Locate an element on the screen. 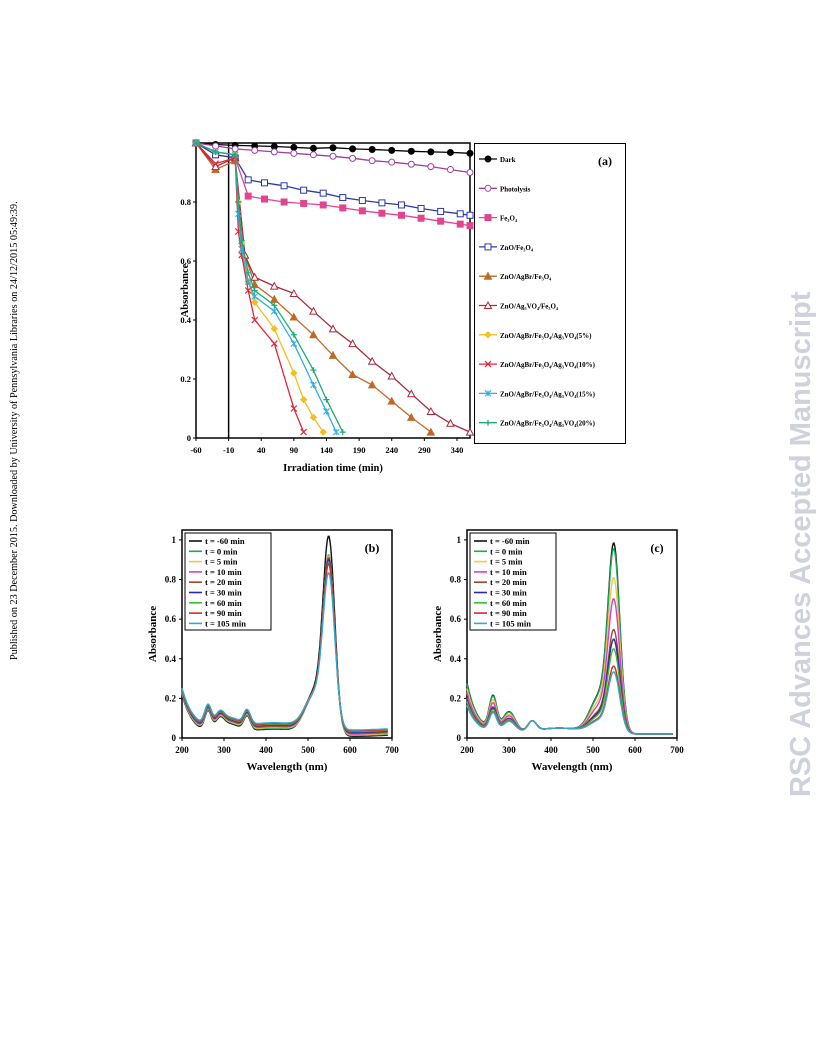 This screenshot has height=1056, width=816. y-tick-label: 1 is located at coordinates (459, 540).